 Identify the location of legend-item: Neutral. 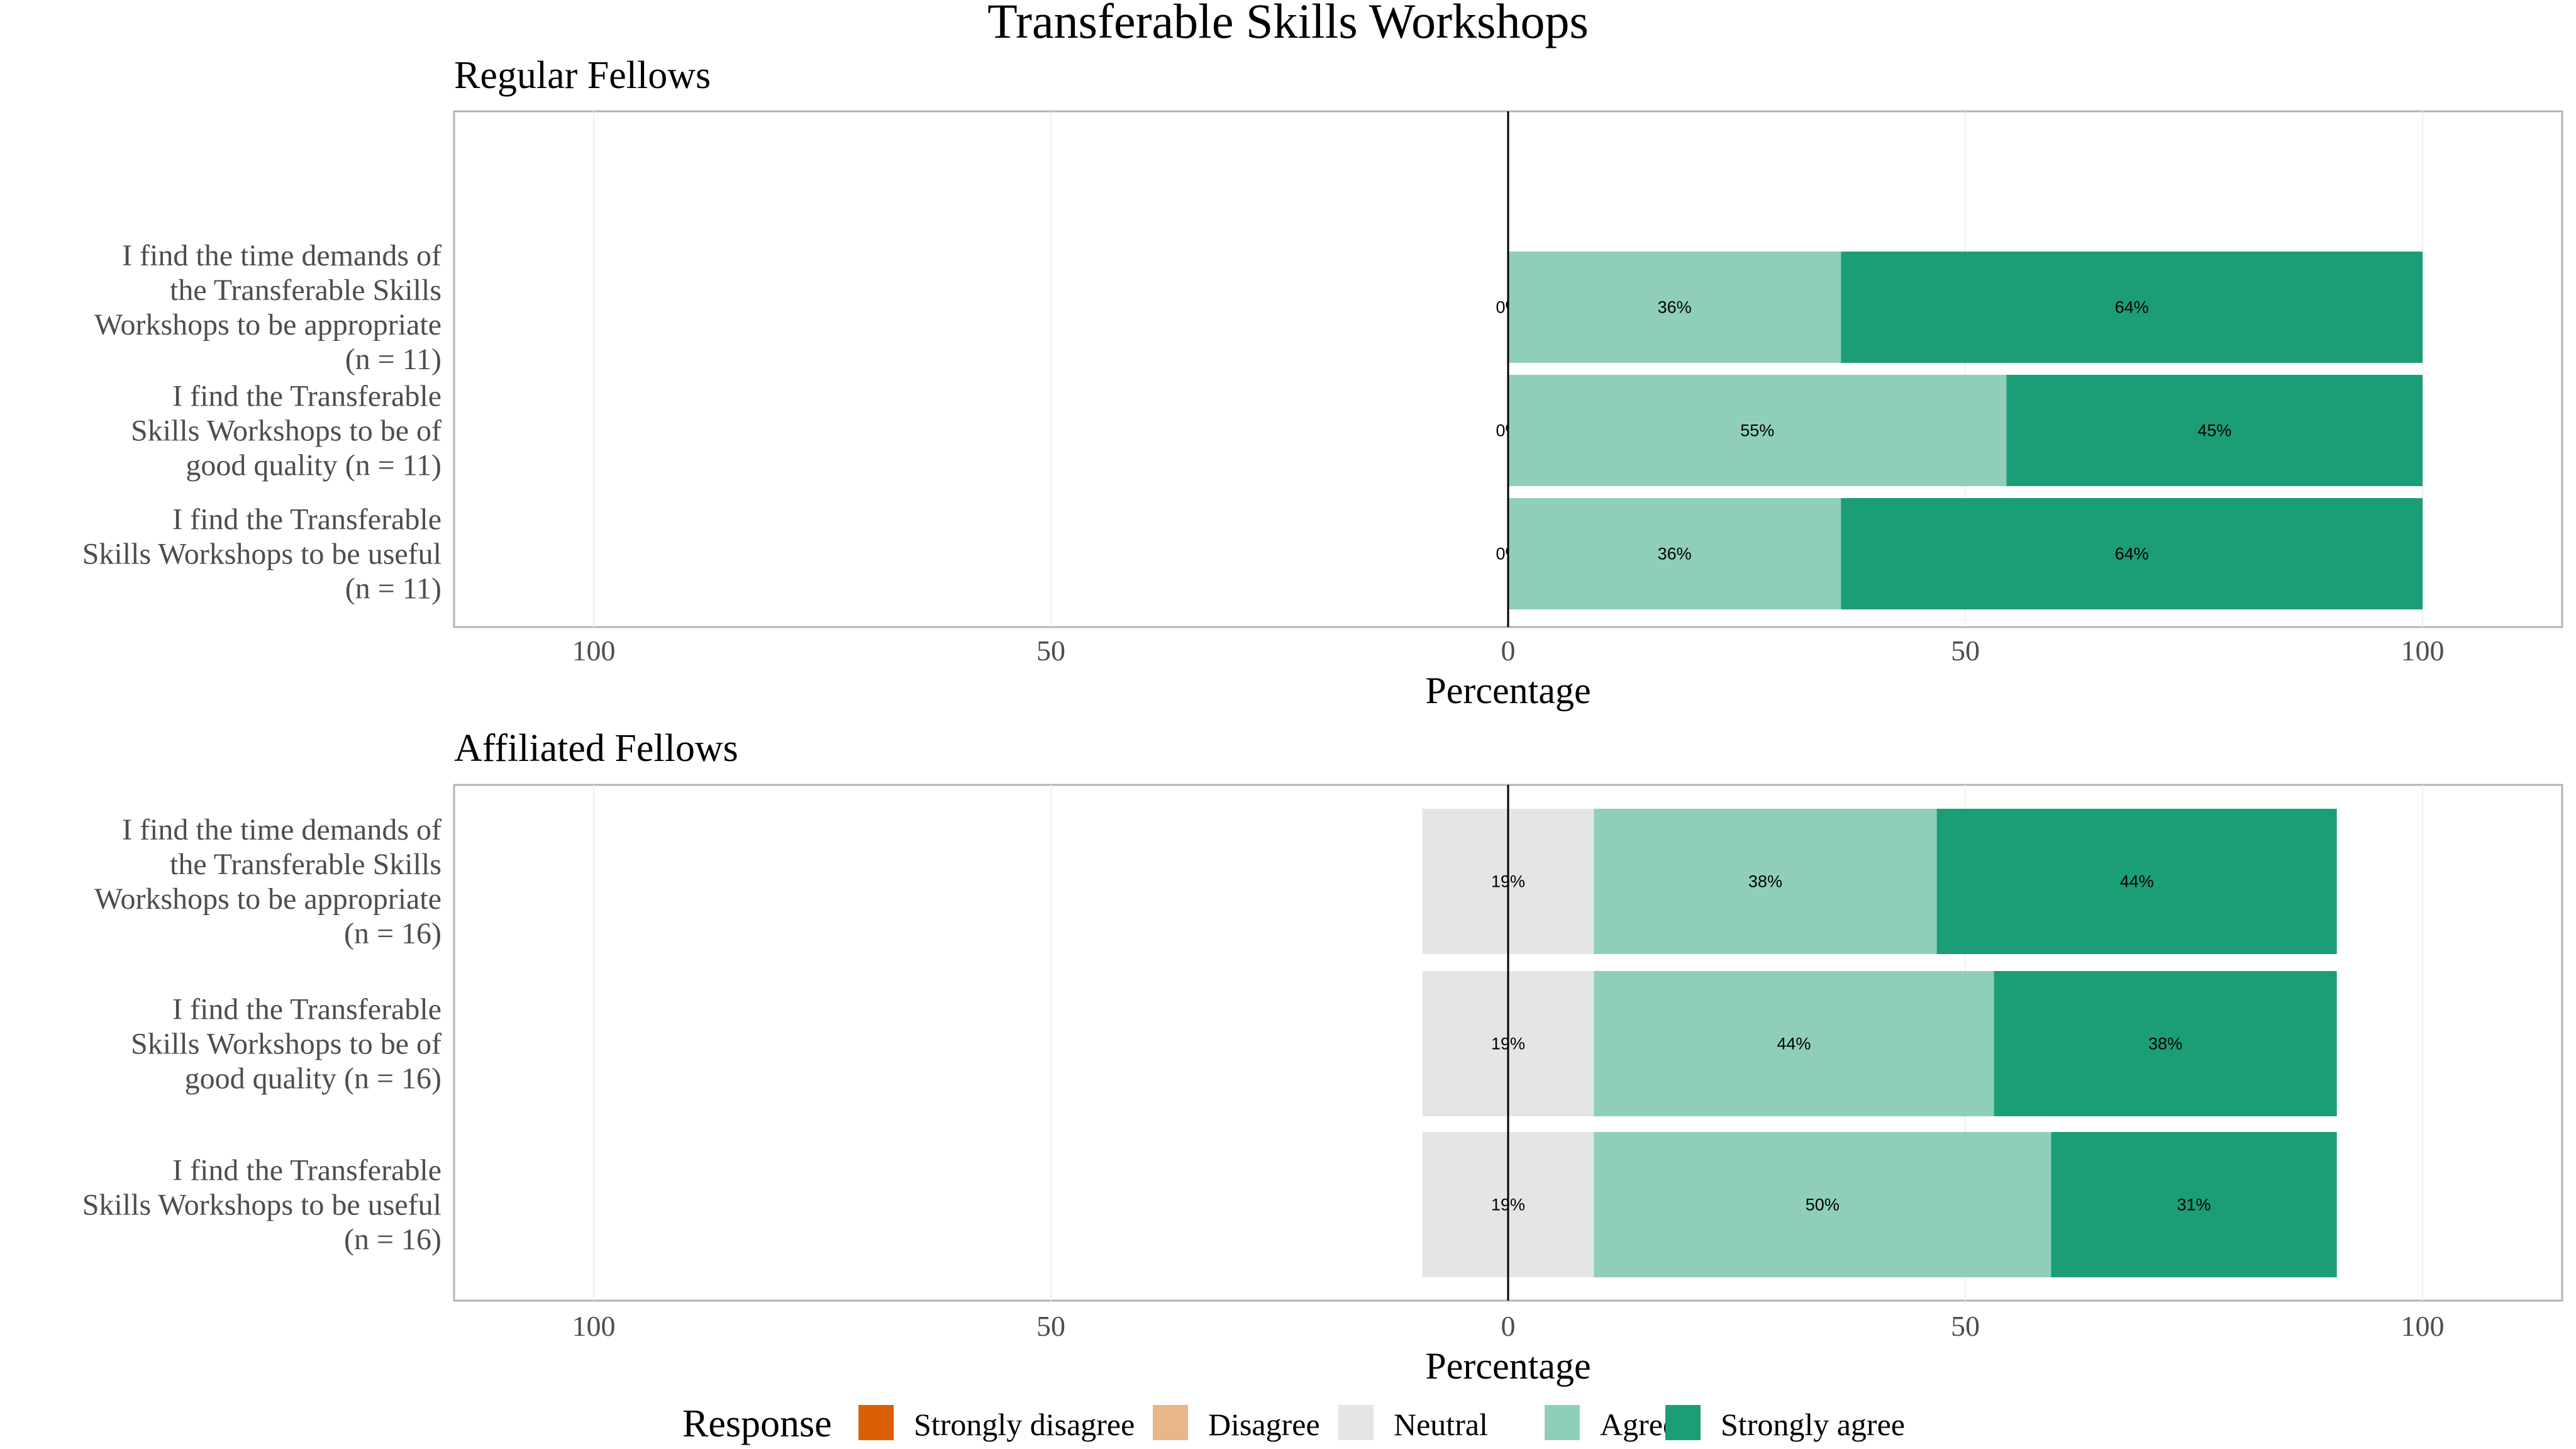
(1413, 1423).